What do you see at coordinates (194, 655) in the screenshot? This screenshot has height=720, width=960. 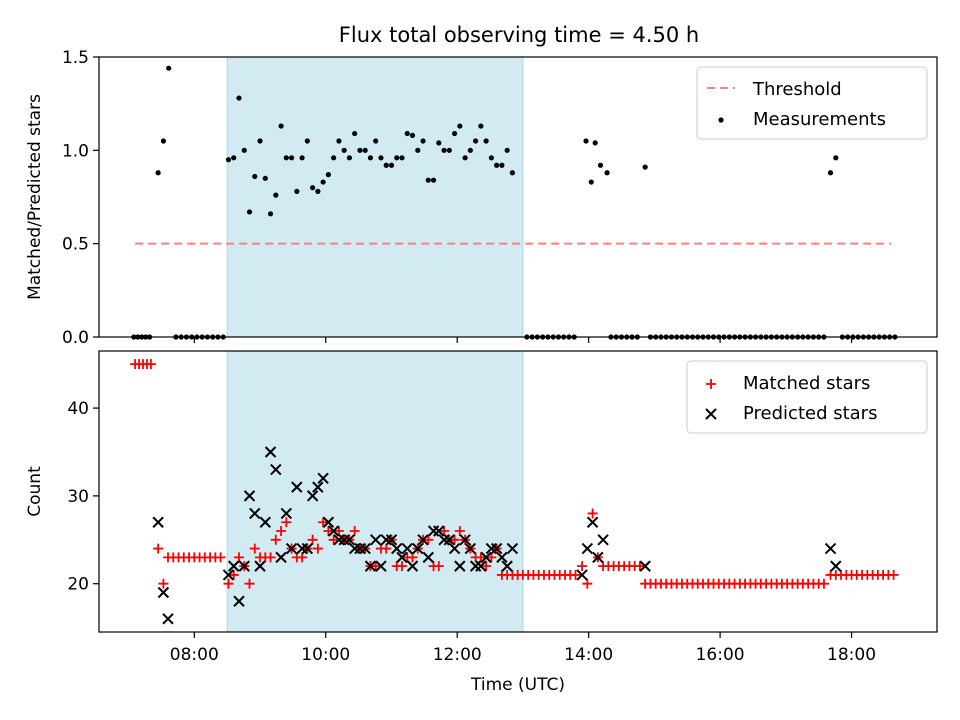 I see `x-tick-label: 08:00` at bounding box center [194, 655].